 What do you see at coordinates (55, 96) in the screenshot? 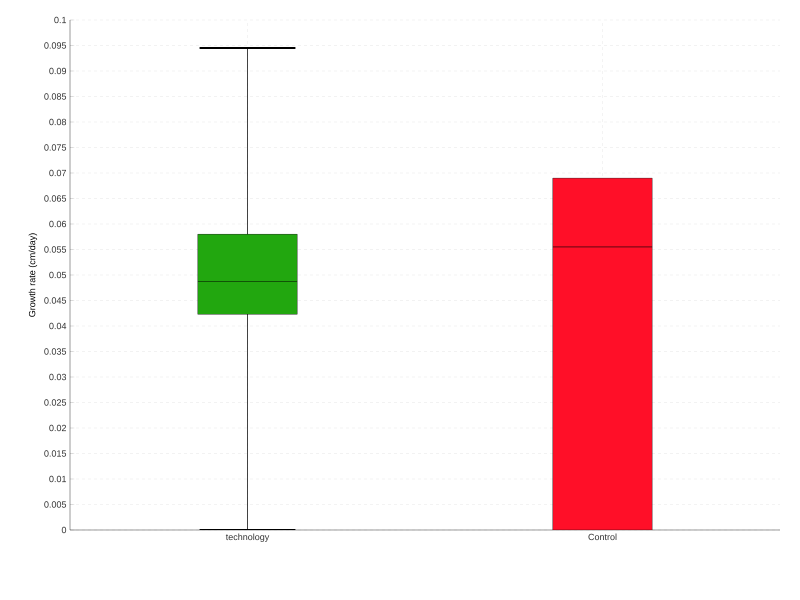
I see `y-tick-label: 0.085` at bounding box center [55, 96].